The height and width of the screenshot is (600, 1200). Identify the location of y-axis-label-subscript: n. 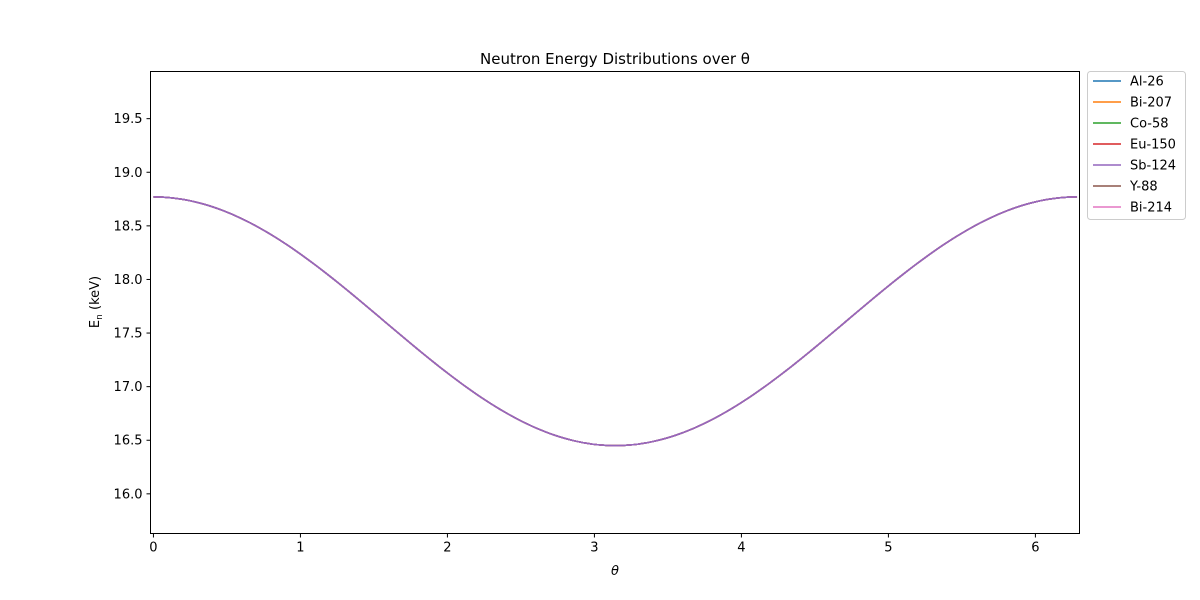
(100, 317).